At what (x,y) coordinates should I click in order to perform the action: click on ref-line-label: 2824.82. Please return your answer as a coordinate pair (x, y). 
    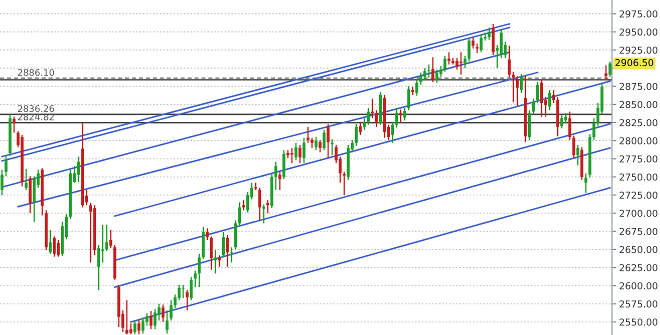
    Looking at the image, I should click on (36, 117).